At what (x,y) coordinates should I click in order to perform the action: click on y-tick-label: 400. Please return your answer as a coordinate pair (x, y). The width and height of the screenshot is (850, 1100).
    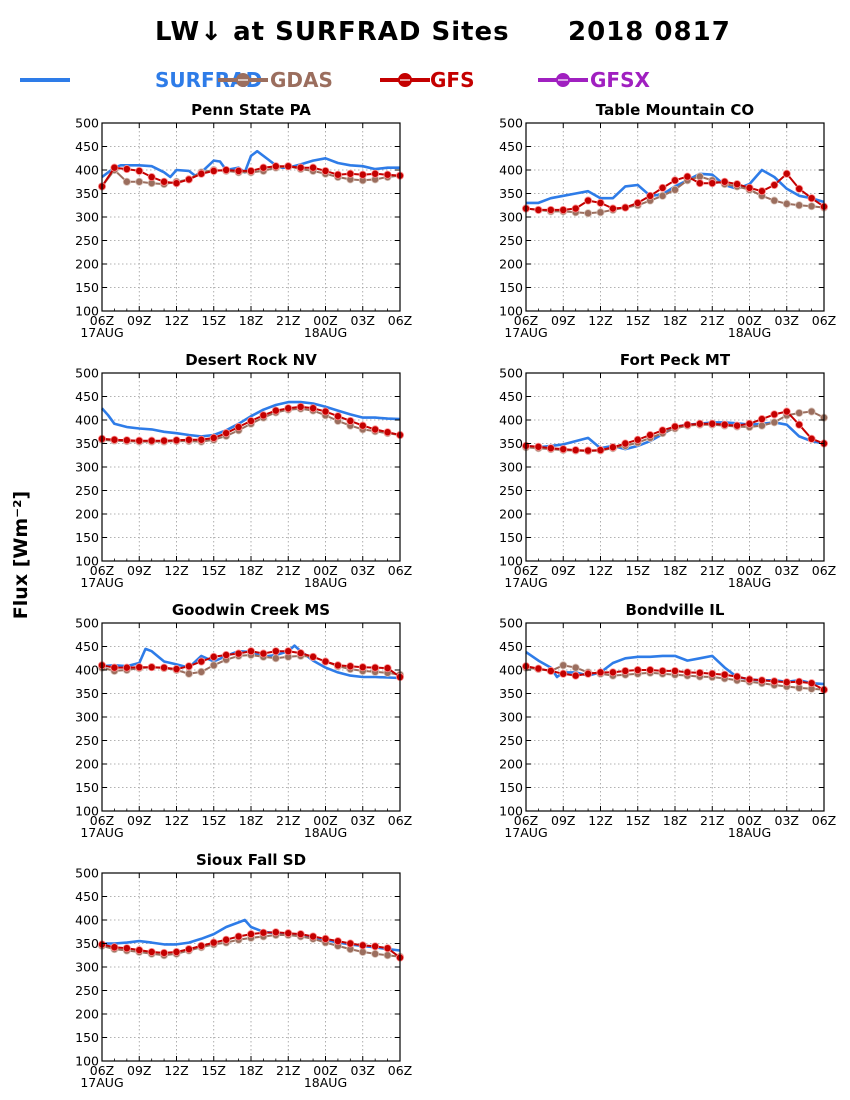
    Looking at the image, I should click on (87, 170).